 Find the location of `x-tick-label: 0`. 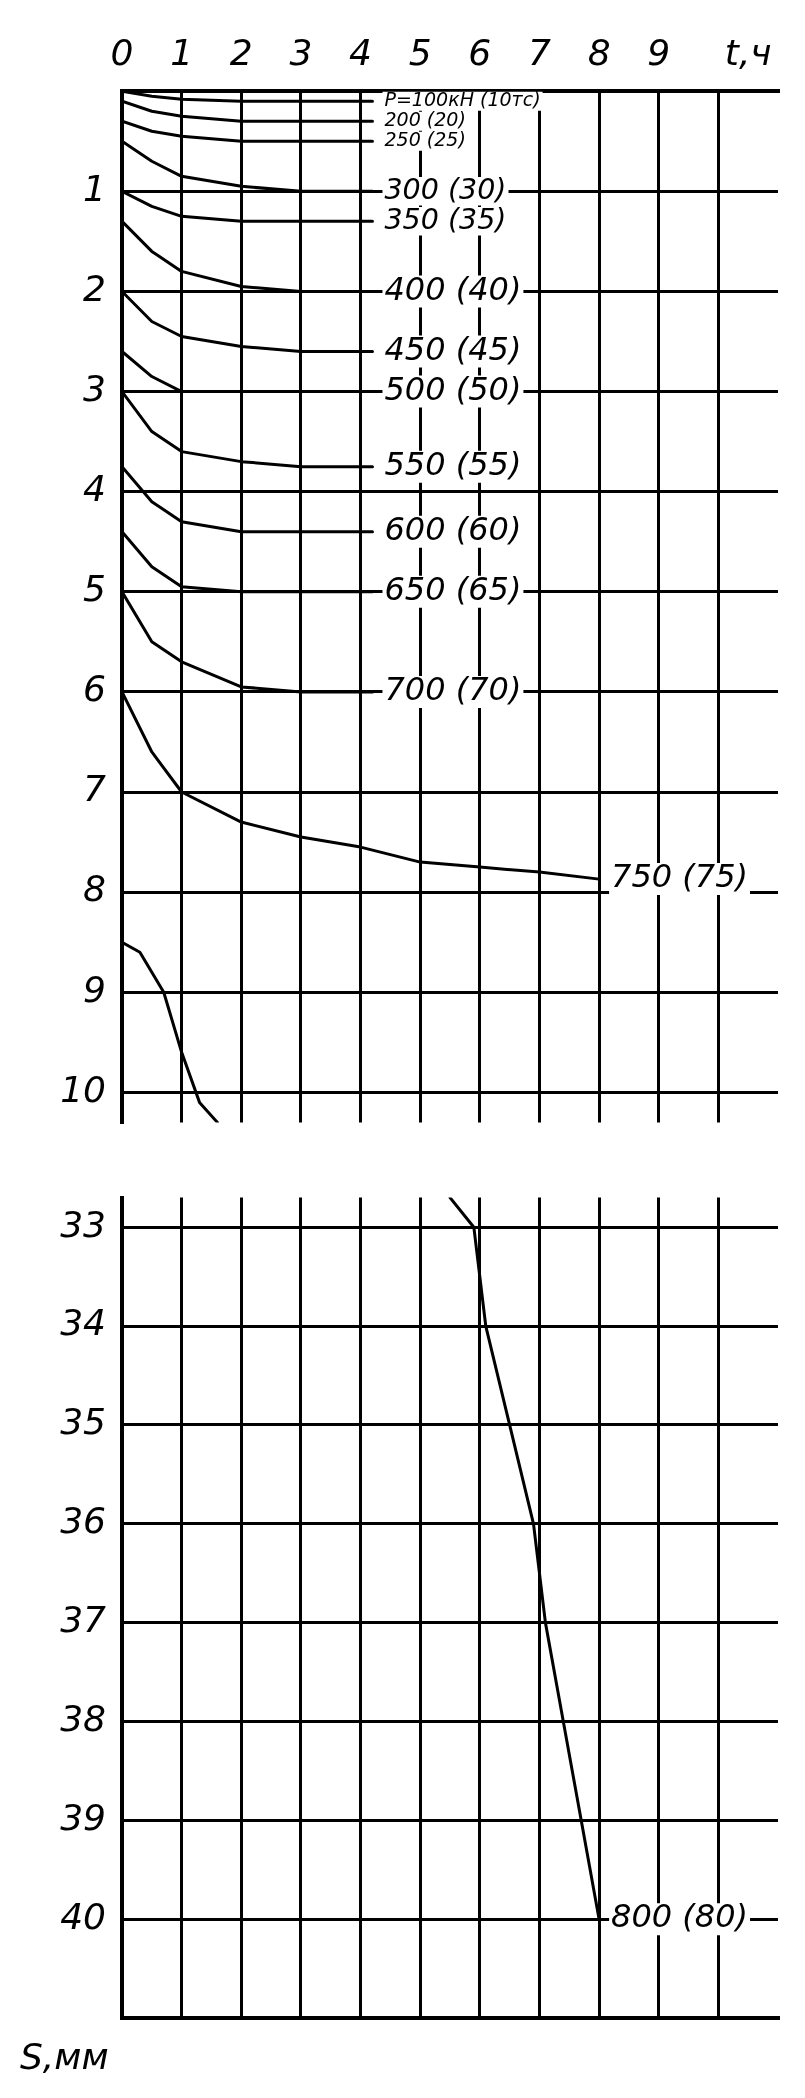

x-tick-label: 0 is located at coordinates (122, 52).